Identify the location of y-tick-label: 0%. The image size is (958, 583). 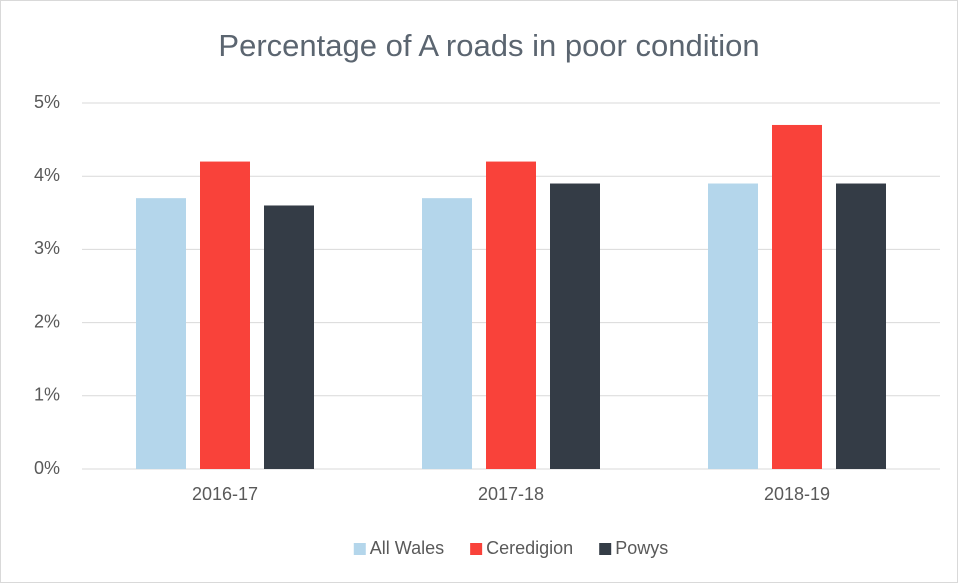
(47, 468).